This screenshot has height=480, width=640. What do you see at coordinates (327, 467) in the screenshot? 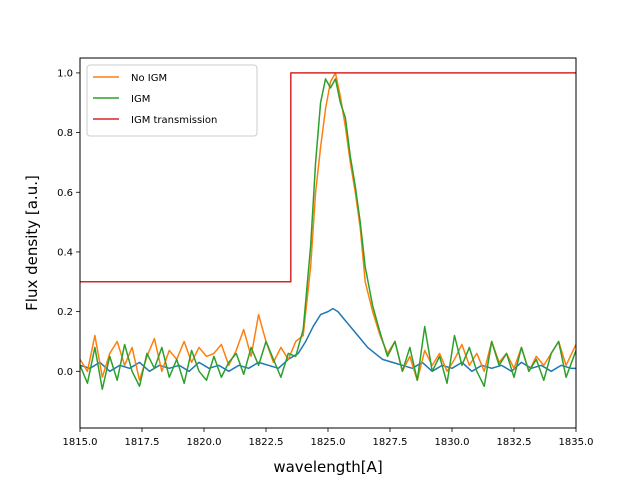
I see `x-axis-label: wavelength[A]` at bounding box center [327, 467].